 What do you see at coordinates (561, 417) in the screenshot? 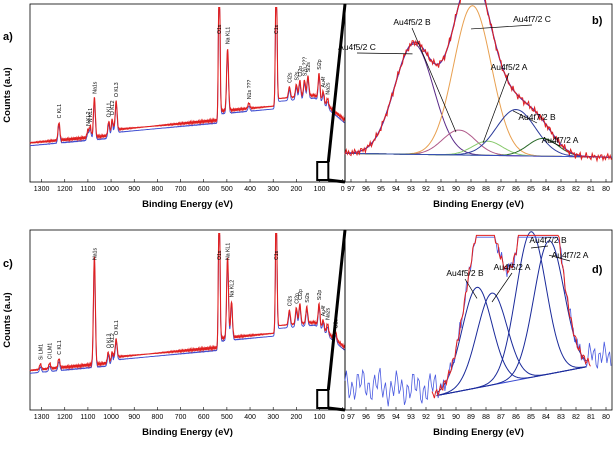
I see `x-tick-label: 83` at bounding box center [561, 417].